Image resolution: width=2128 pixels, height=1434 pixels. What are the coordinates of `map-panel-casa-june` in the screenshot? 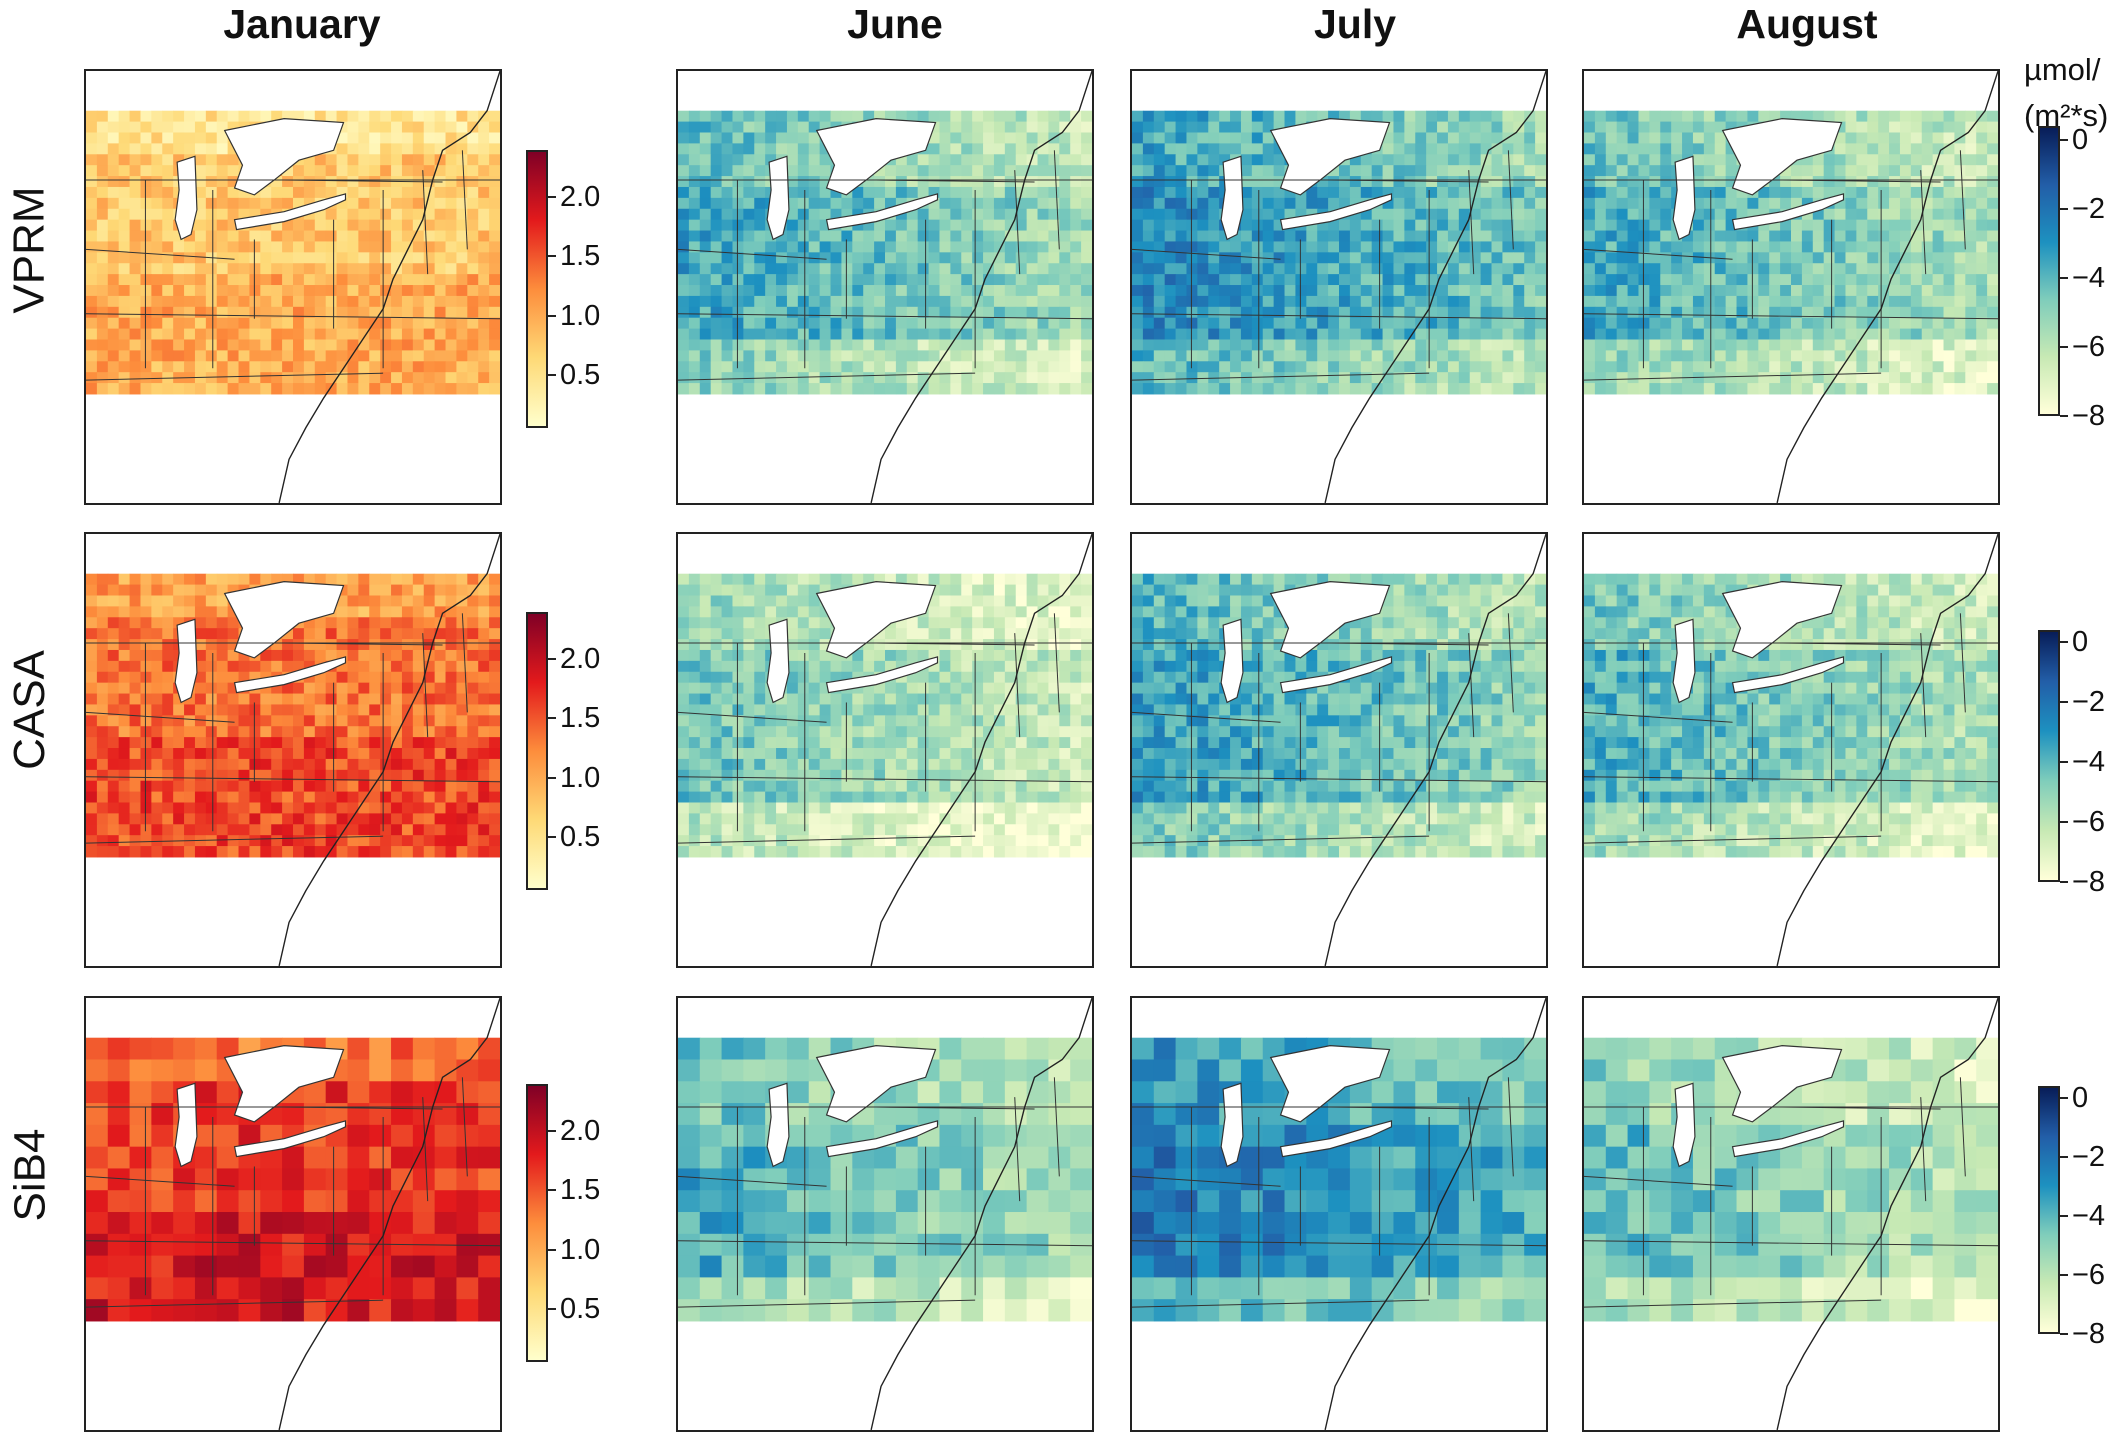 It's located at (885, 750).